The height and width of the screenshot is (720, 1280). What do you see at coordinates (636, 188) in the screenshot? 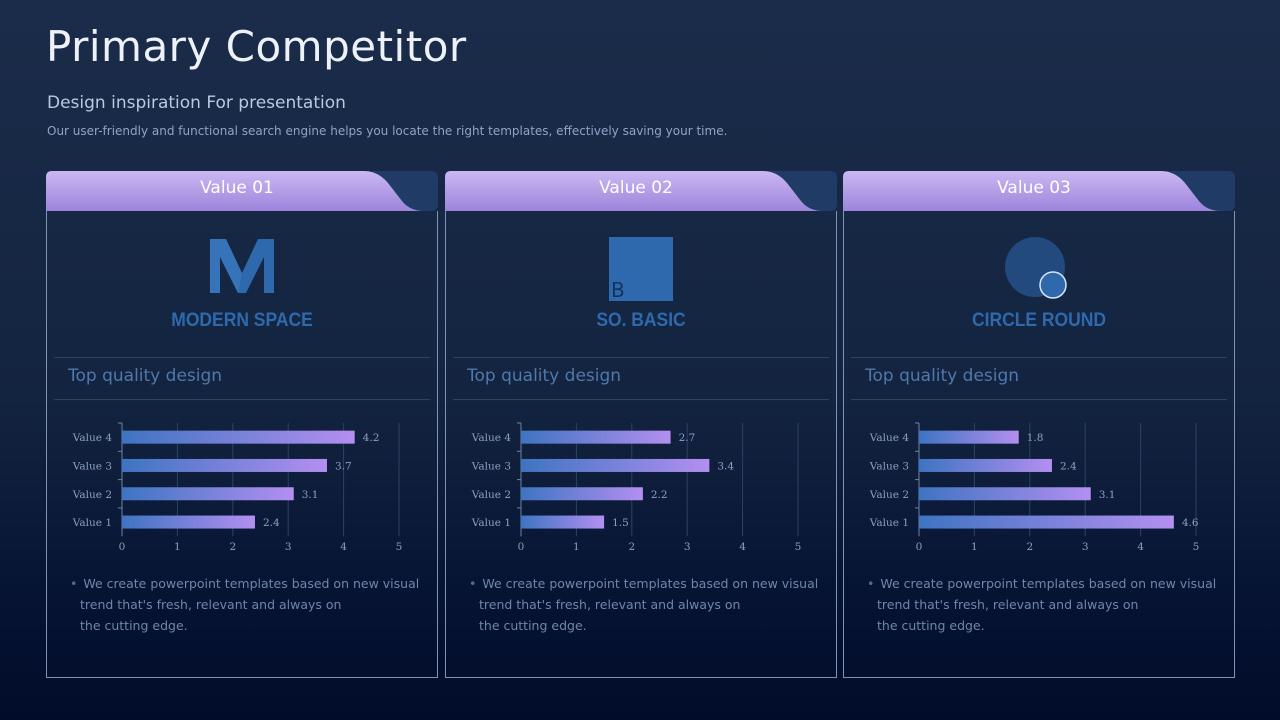
I see `card-title: Value 02` at bounding box center [636, 188].